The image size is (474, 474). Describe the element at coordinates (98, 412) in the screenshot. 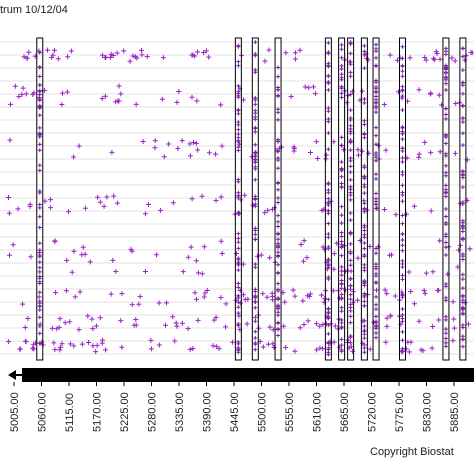

I see `x-tick-label: 5170.00` at that location.